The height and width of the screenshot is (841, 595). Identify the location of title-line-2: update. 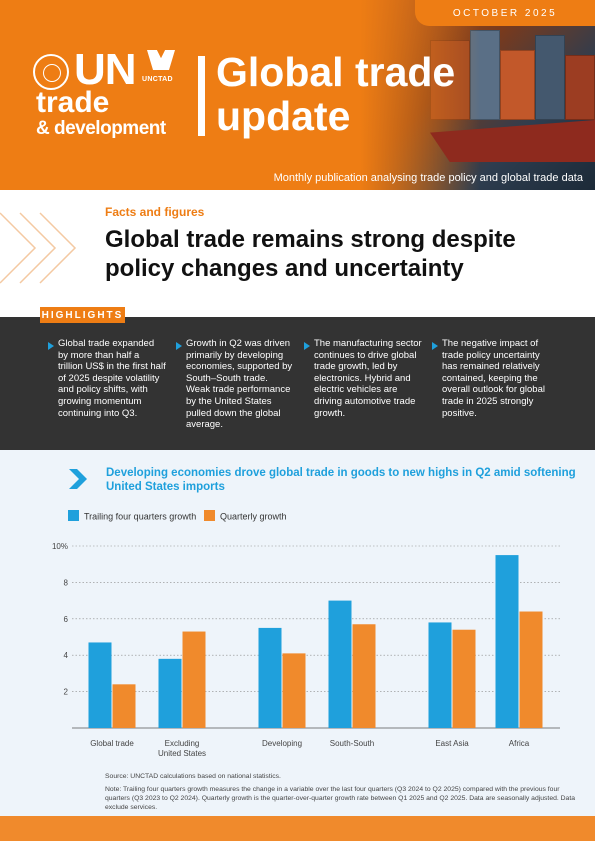
(283, 116).